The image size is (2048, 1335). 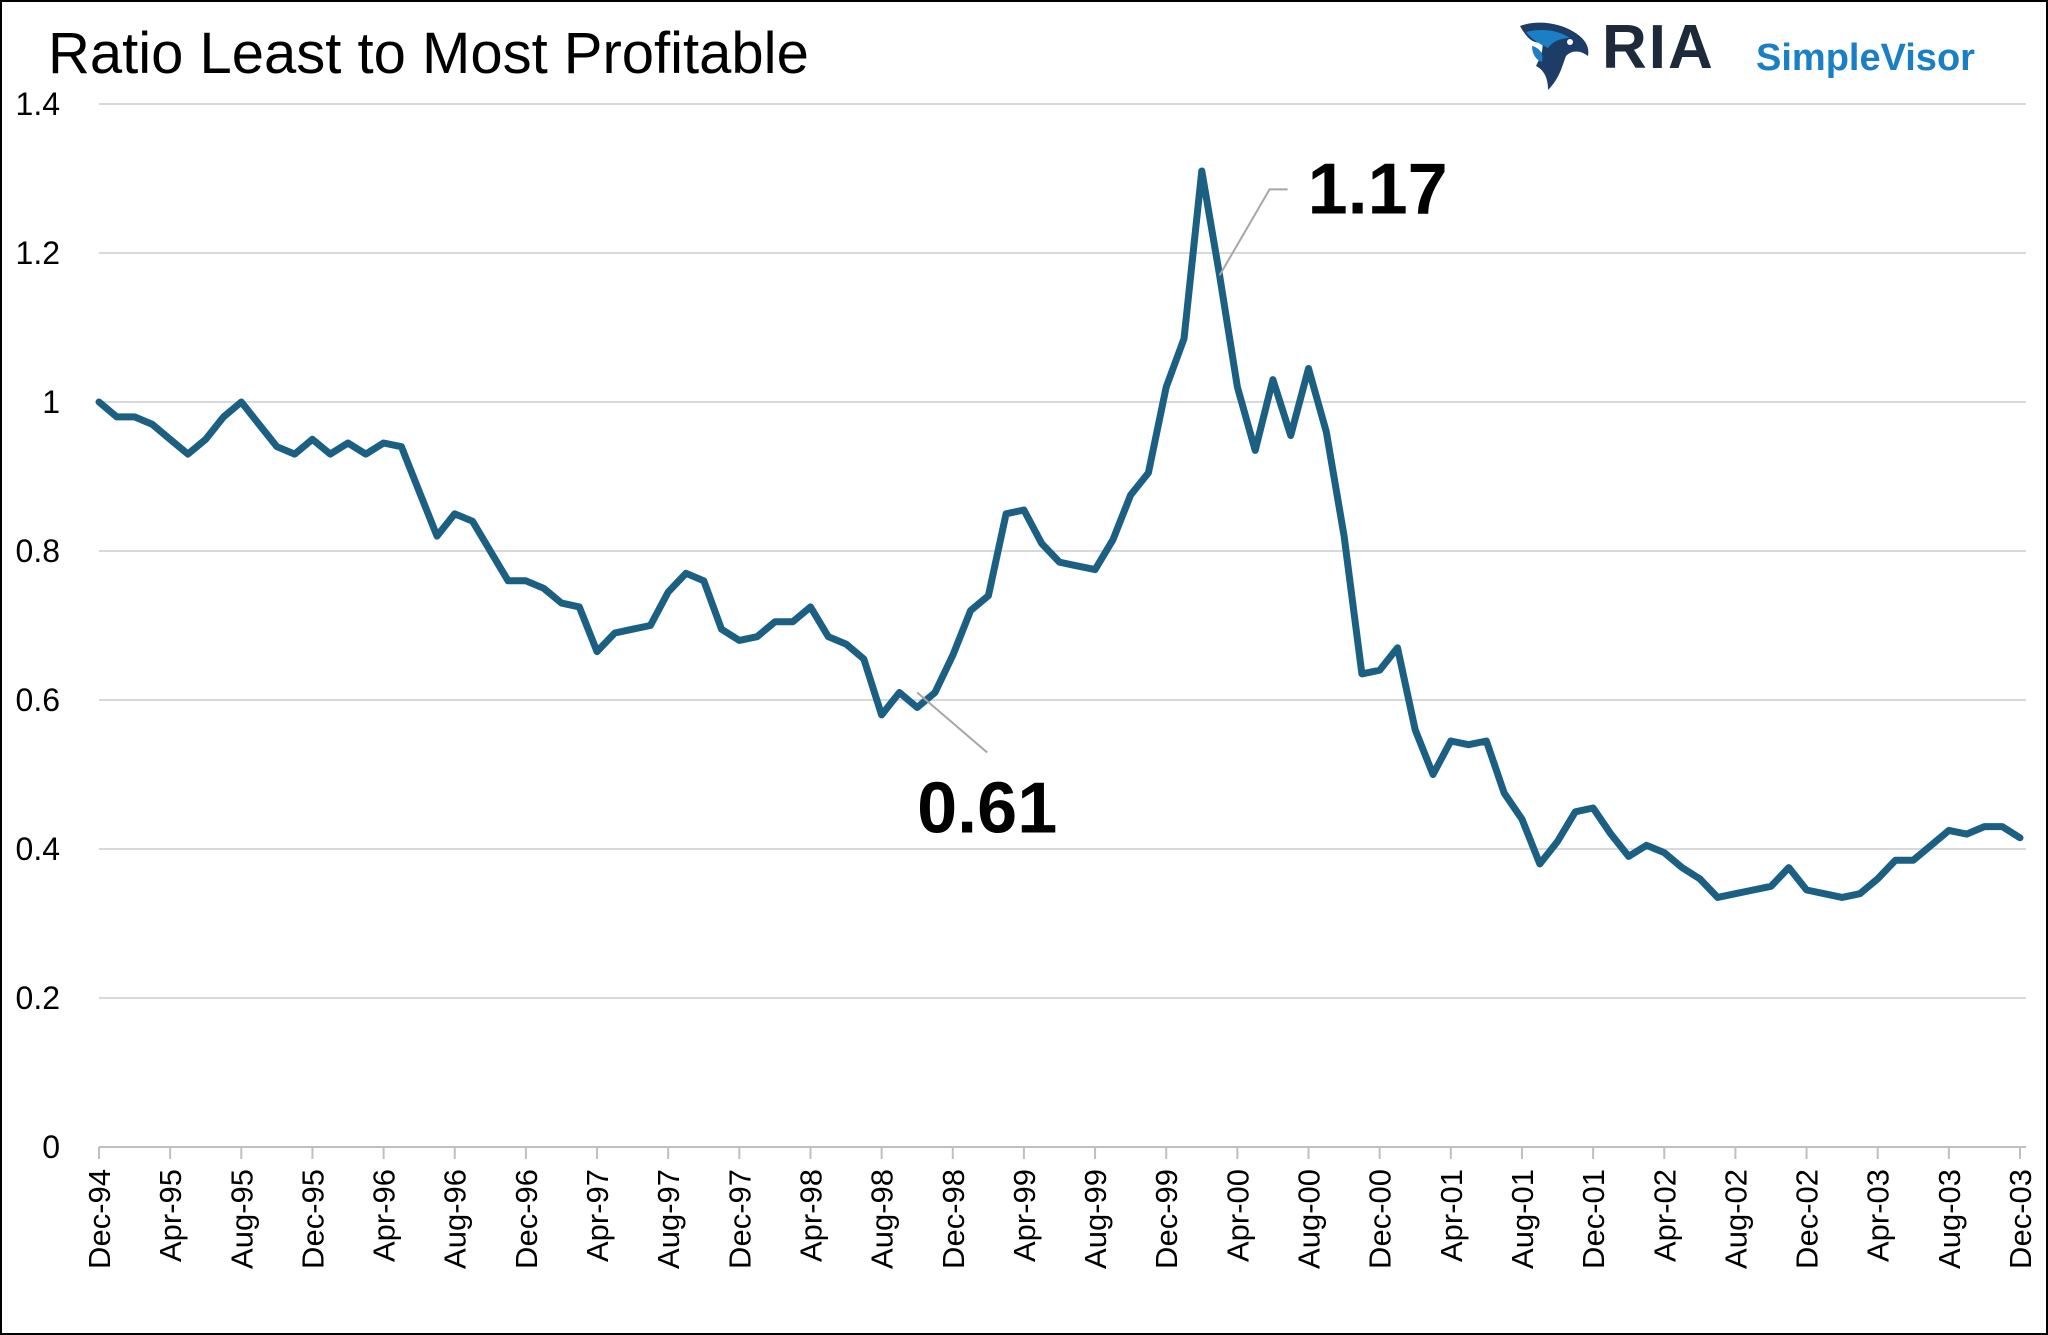 I want to click on x-tick-label: Dec-94, so click(x=99, y=1219).